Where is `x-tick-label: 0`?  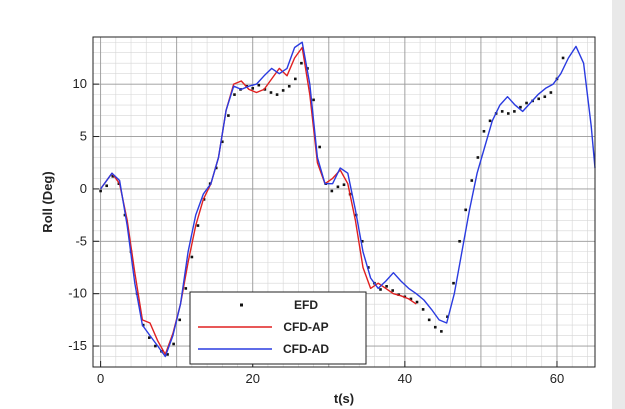
x-tick-label: 0 is located at coordinates (100, 378).